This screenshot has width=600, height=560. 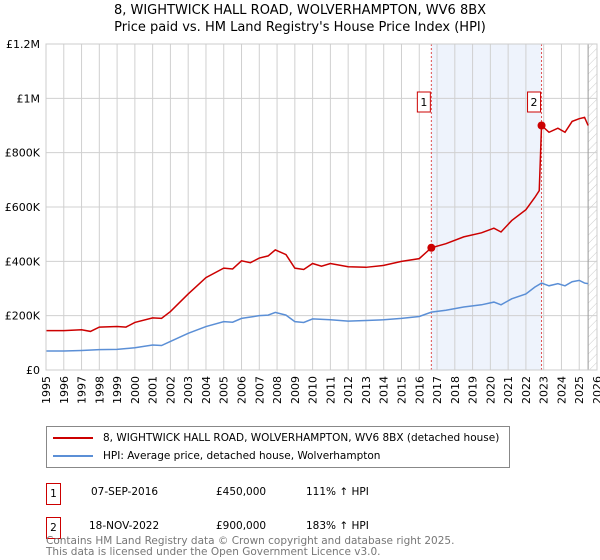 What do you see at coordinates (23, 153) in the screenshot?
I see `y-tick-label: £800K` at bounding box center [23, 153].